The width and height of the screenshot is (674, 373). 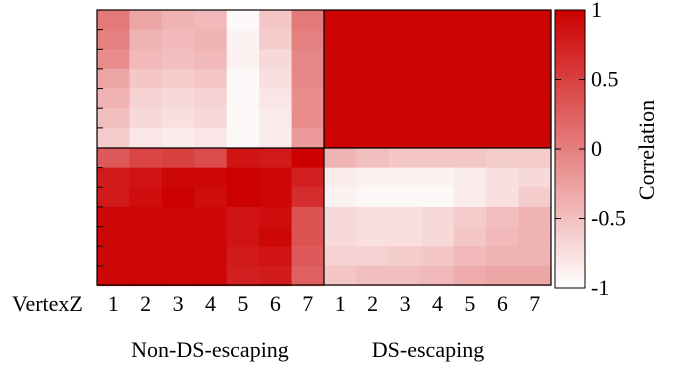 What do you see at coordinates (275, 303) in the screenshot?
I see `x-tick-label: 6` at bounding box center [275, 303].